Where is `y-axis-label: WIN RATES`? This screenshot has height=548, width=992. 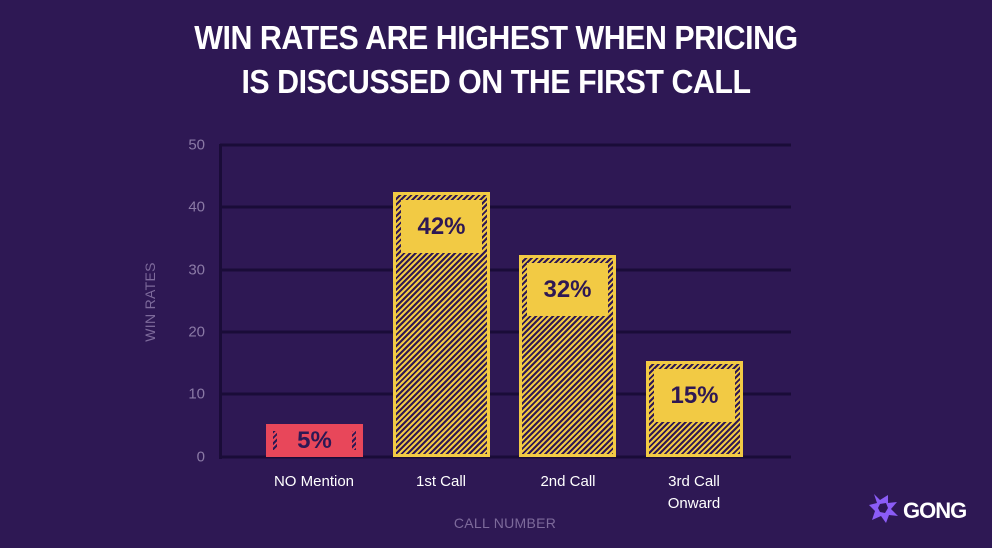
y-axis-label: WIN RATES is located at coordinates (150, 302).